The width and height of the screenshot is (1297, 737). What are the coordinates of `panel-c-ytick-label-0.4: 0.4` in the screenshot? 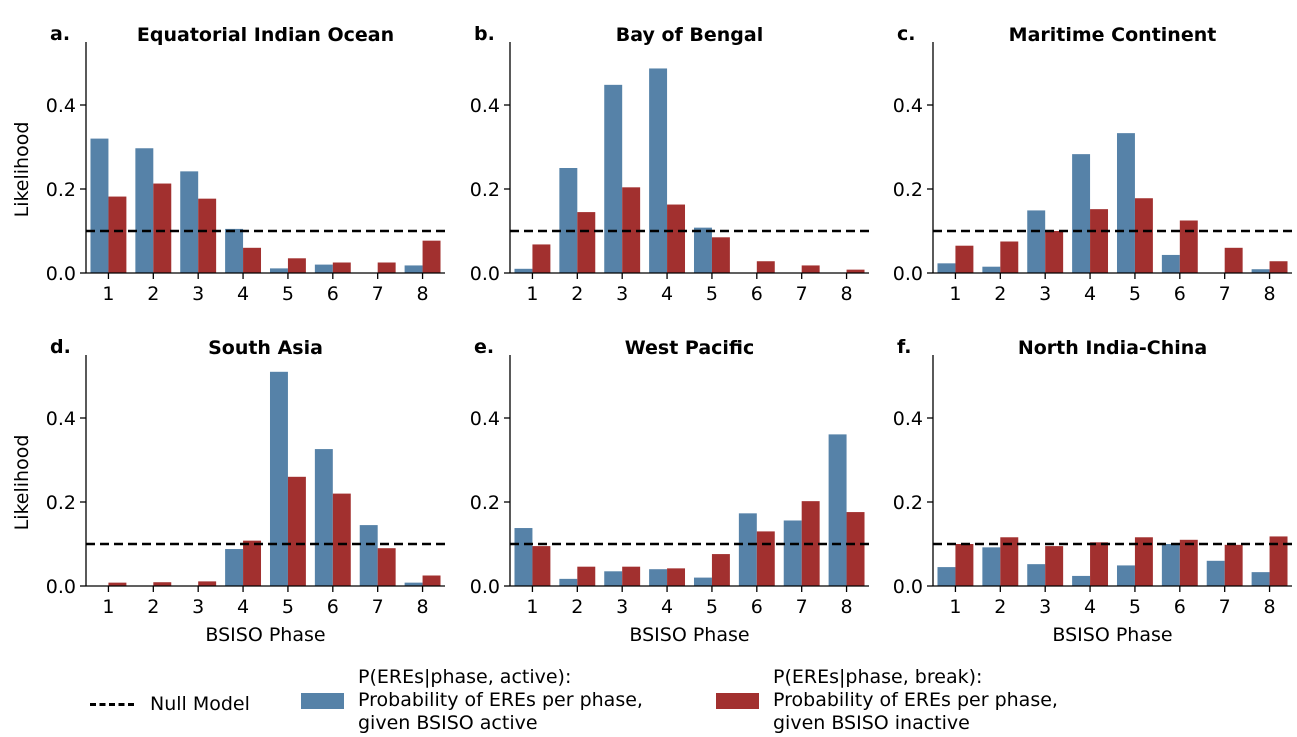 It's located at (908, 106).